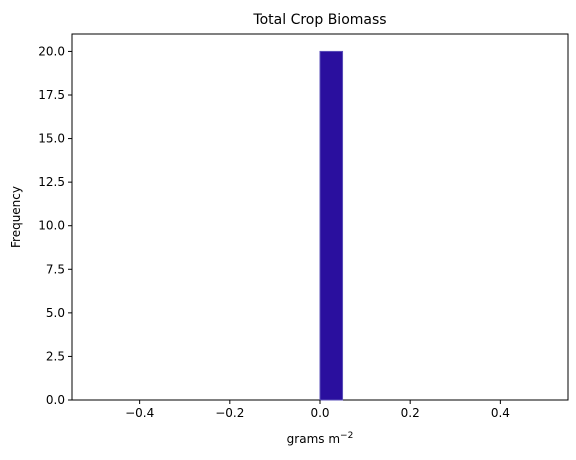 This screenshot has height=460, width=576. I want to click on y-tick-label: 0.0, so click(55, 400).